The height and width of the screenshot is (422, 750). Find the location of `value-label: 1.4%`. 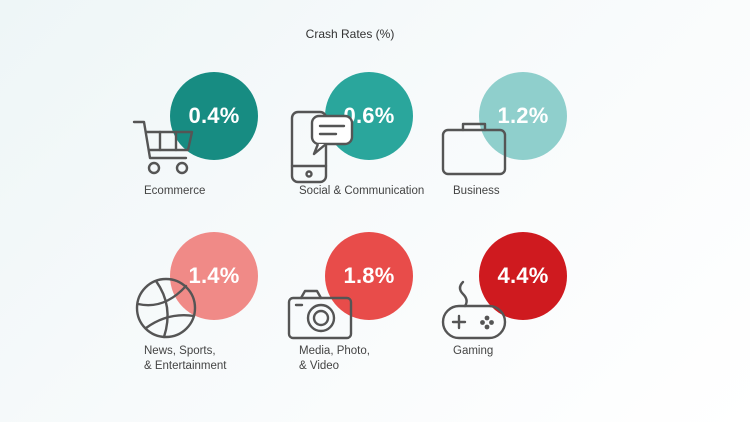

value-label: 1.4% is located at coordinates (214, 275).